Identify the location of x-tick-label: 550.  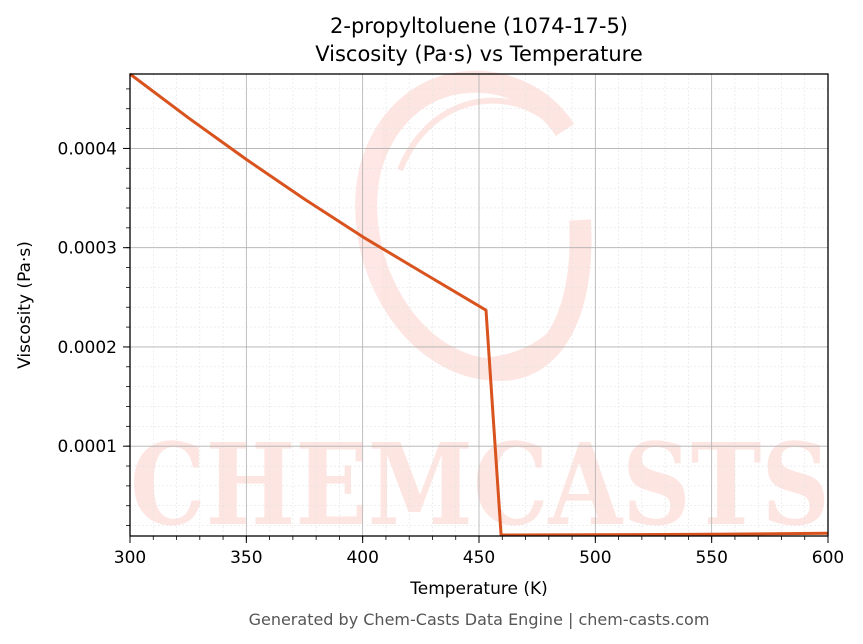
(711, 558).